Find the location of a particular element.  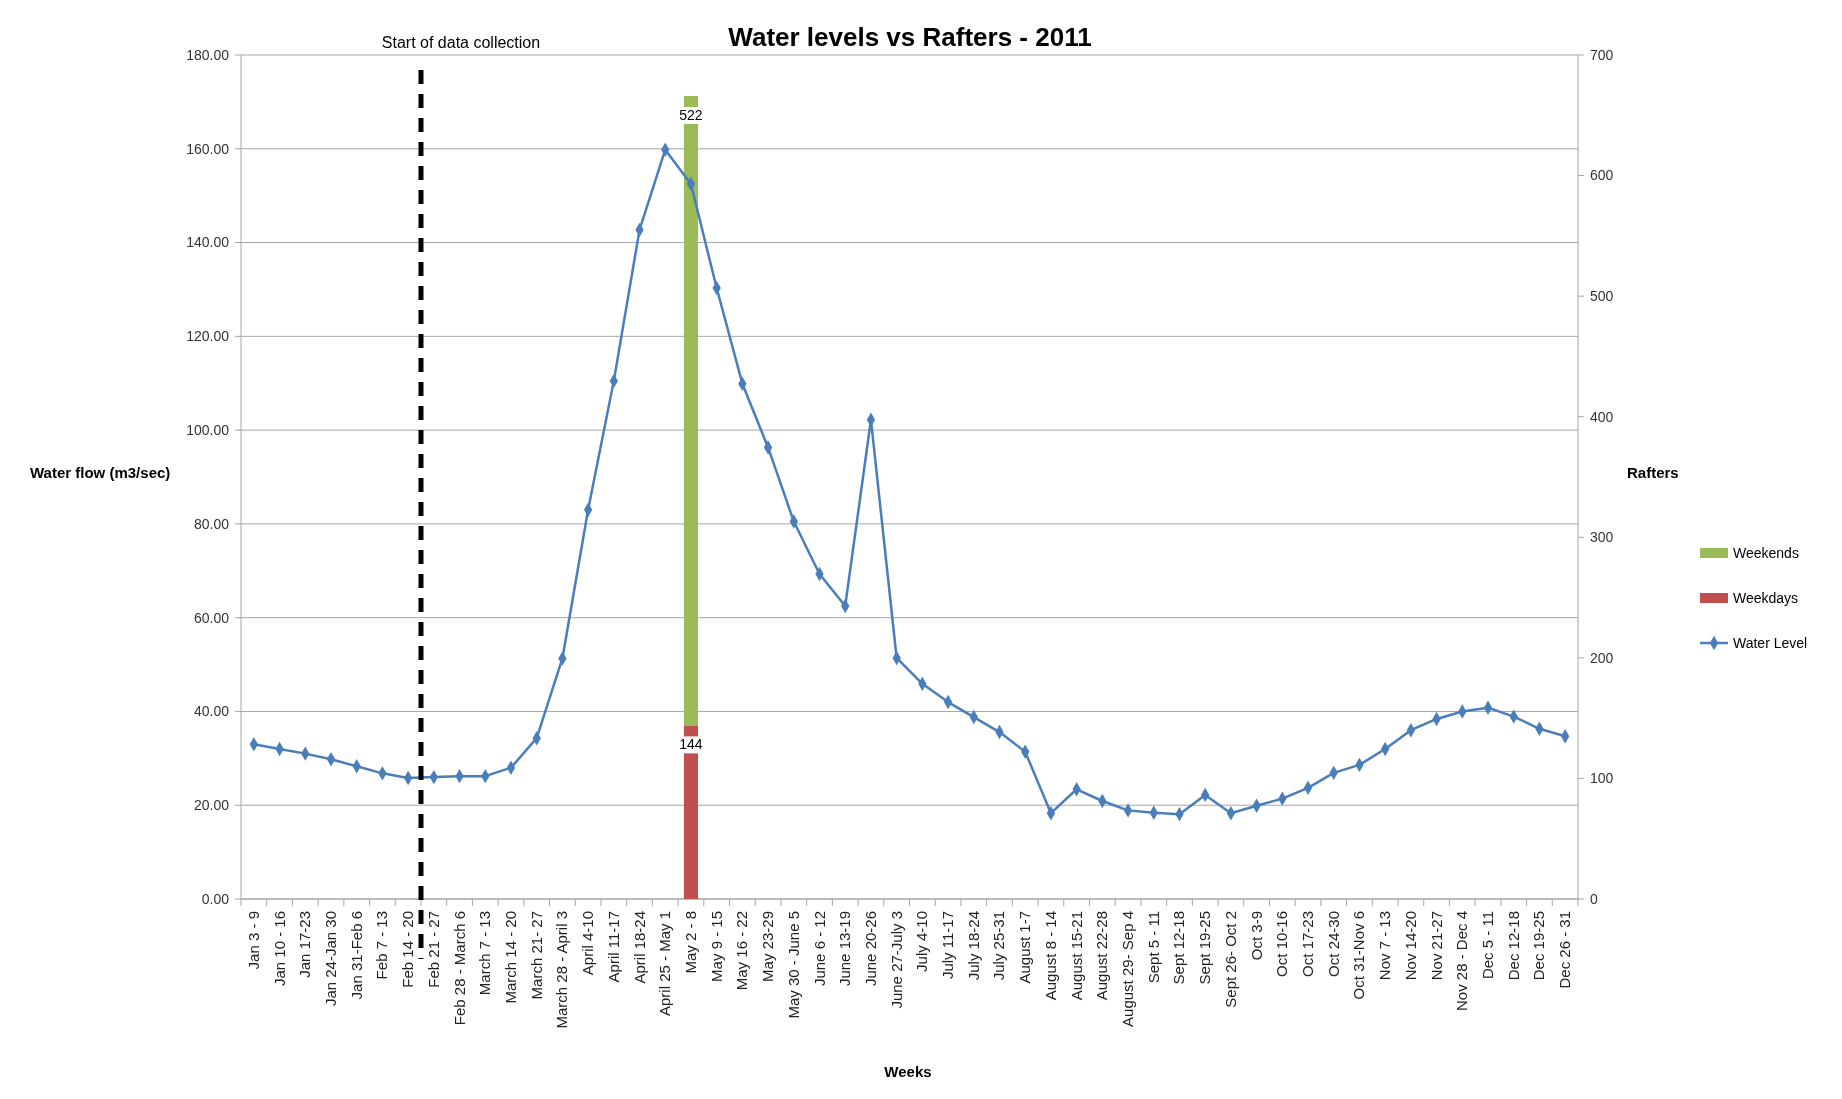

y2-axis-title: Rafters is located at coordinates (1653, 472).